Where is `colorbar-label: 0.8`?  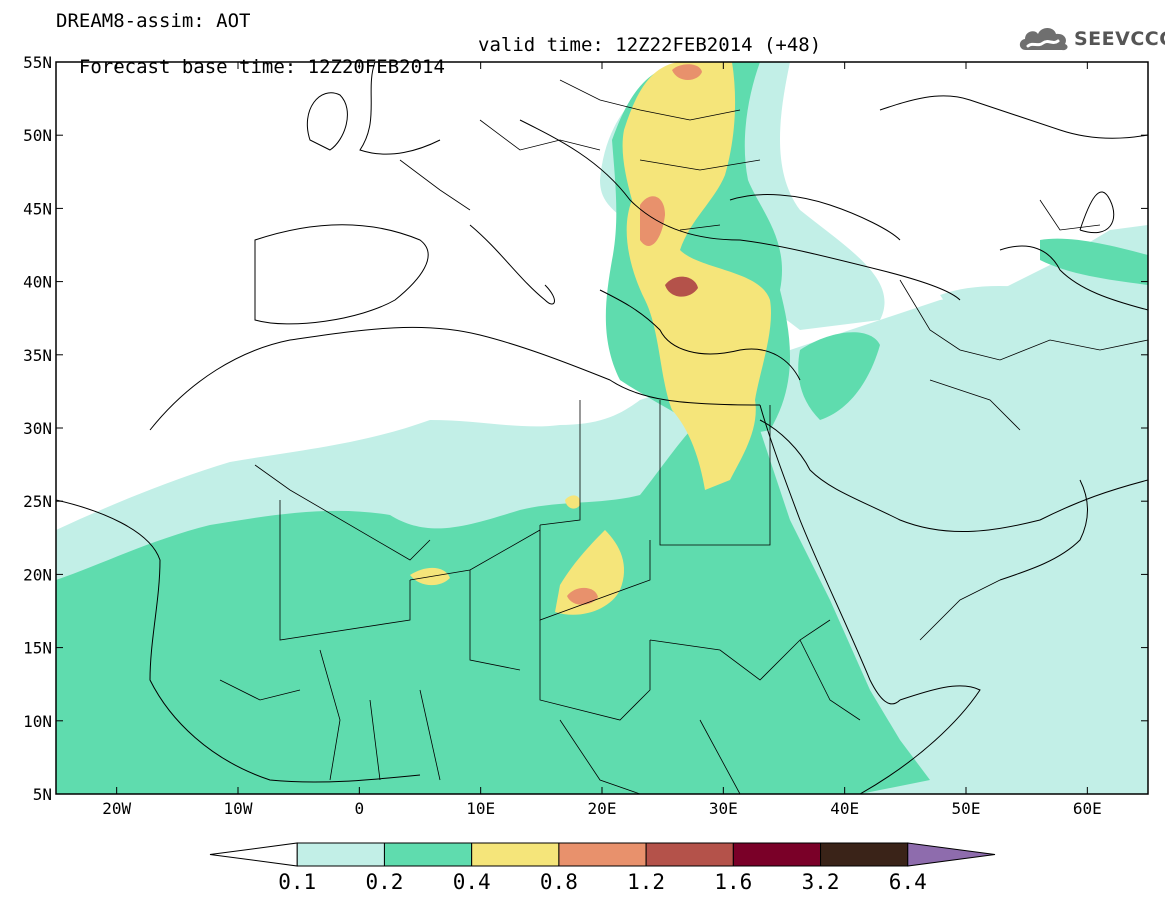
colorbar-label: 0.8 is located at coordinates (559, 882).